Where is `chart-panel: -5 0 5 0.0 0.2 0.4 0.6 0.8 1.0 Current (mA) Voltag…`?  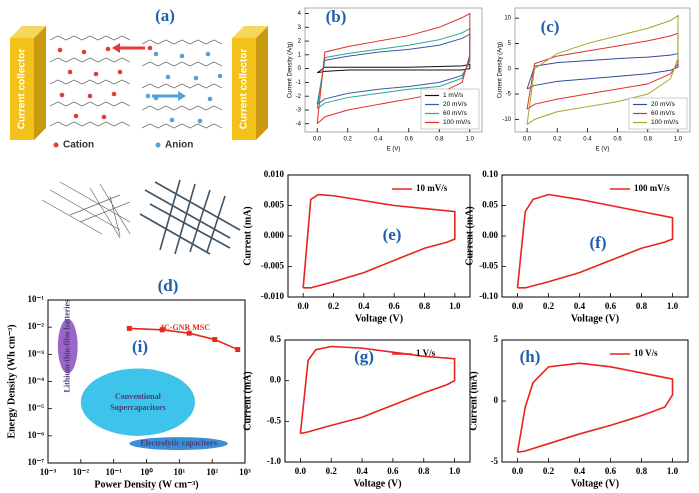 chart-panel: -5 0 5 0.0 0.2 0.4 0.6 0.8 1.0 Current (mA) Voltag… is located at coordinates (578, 411).